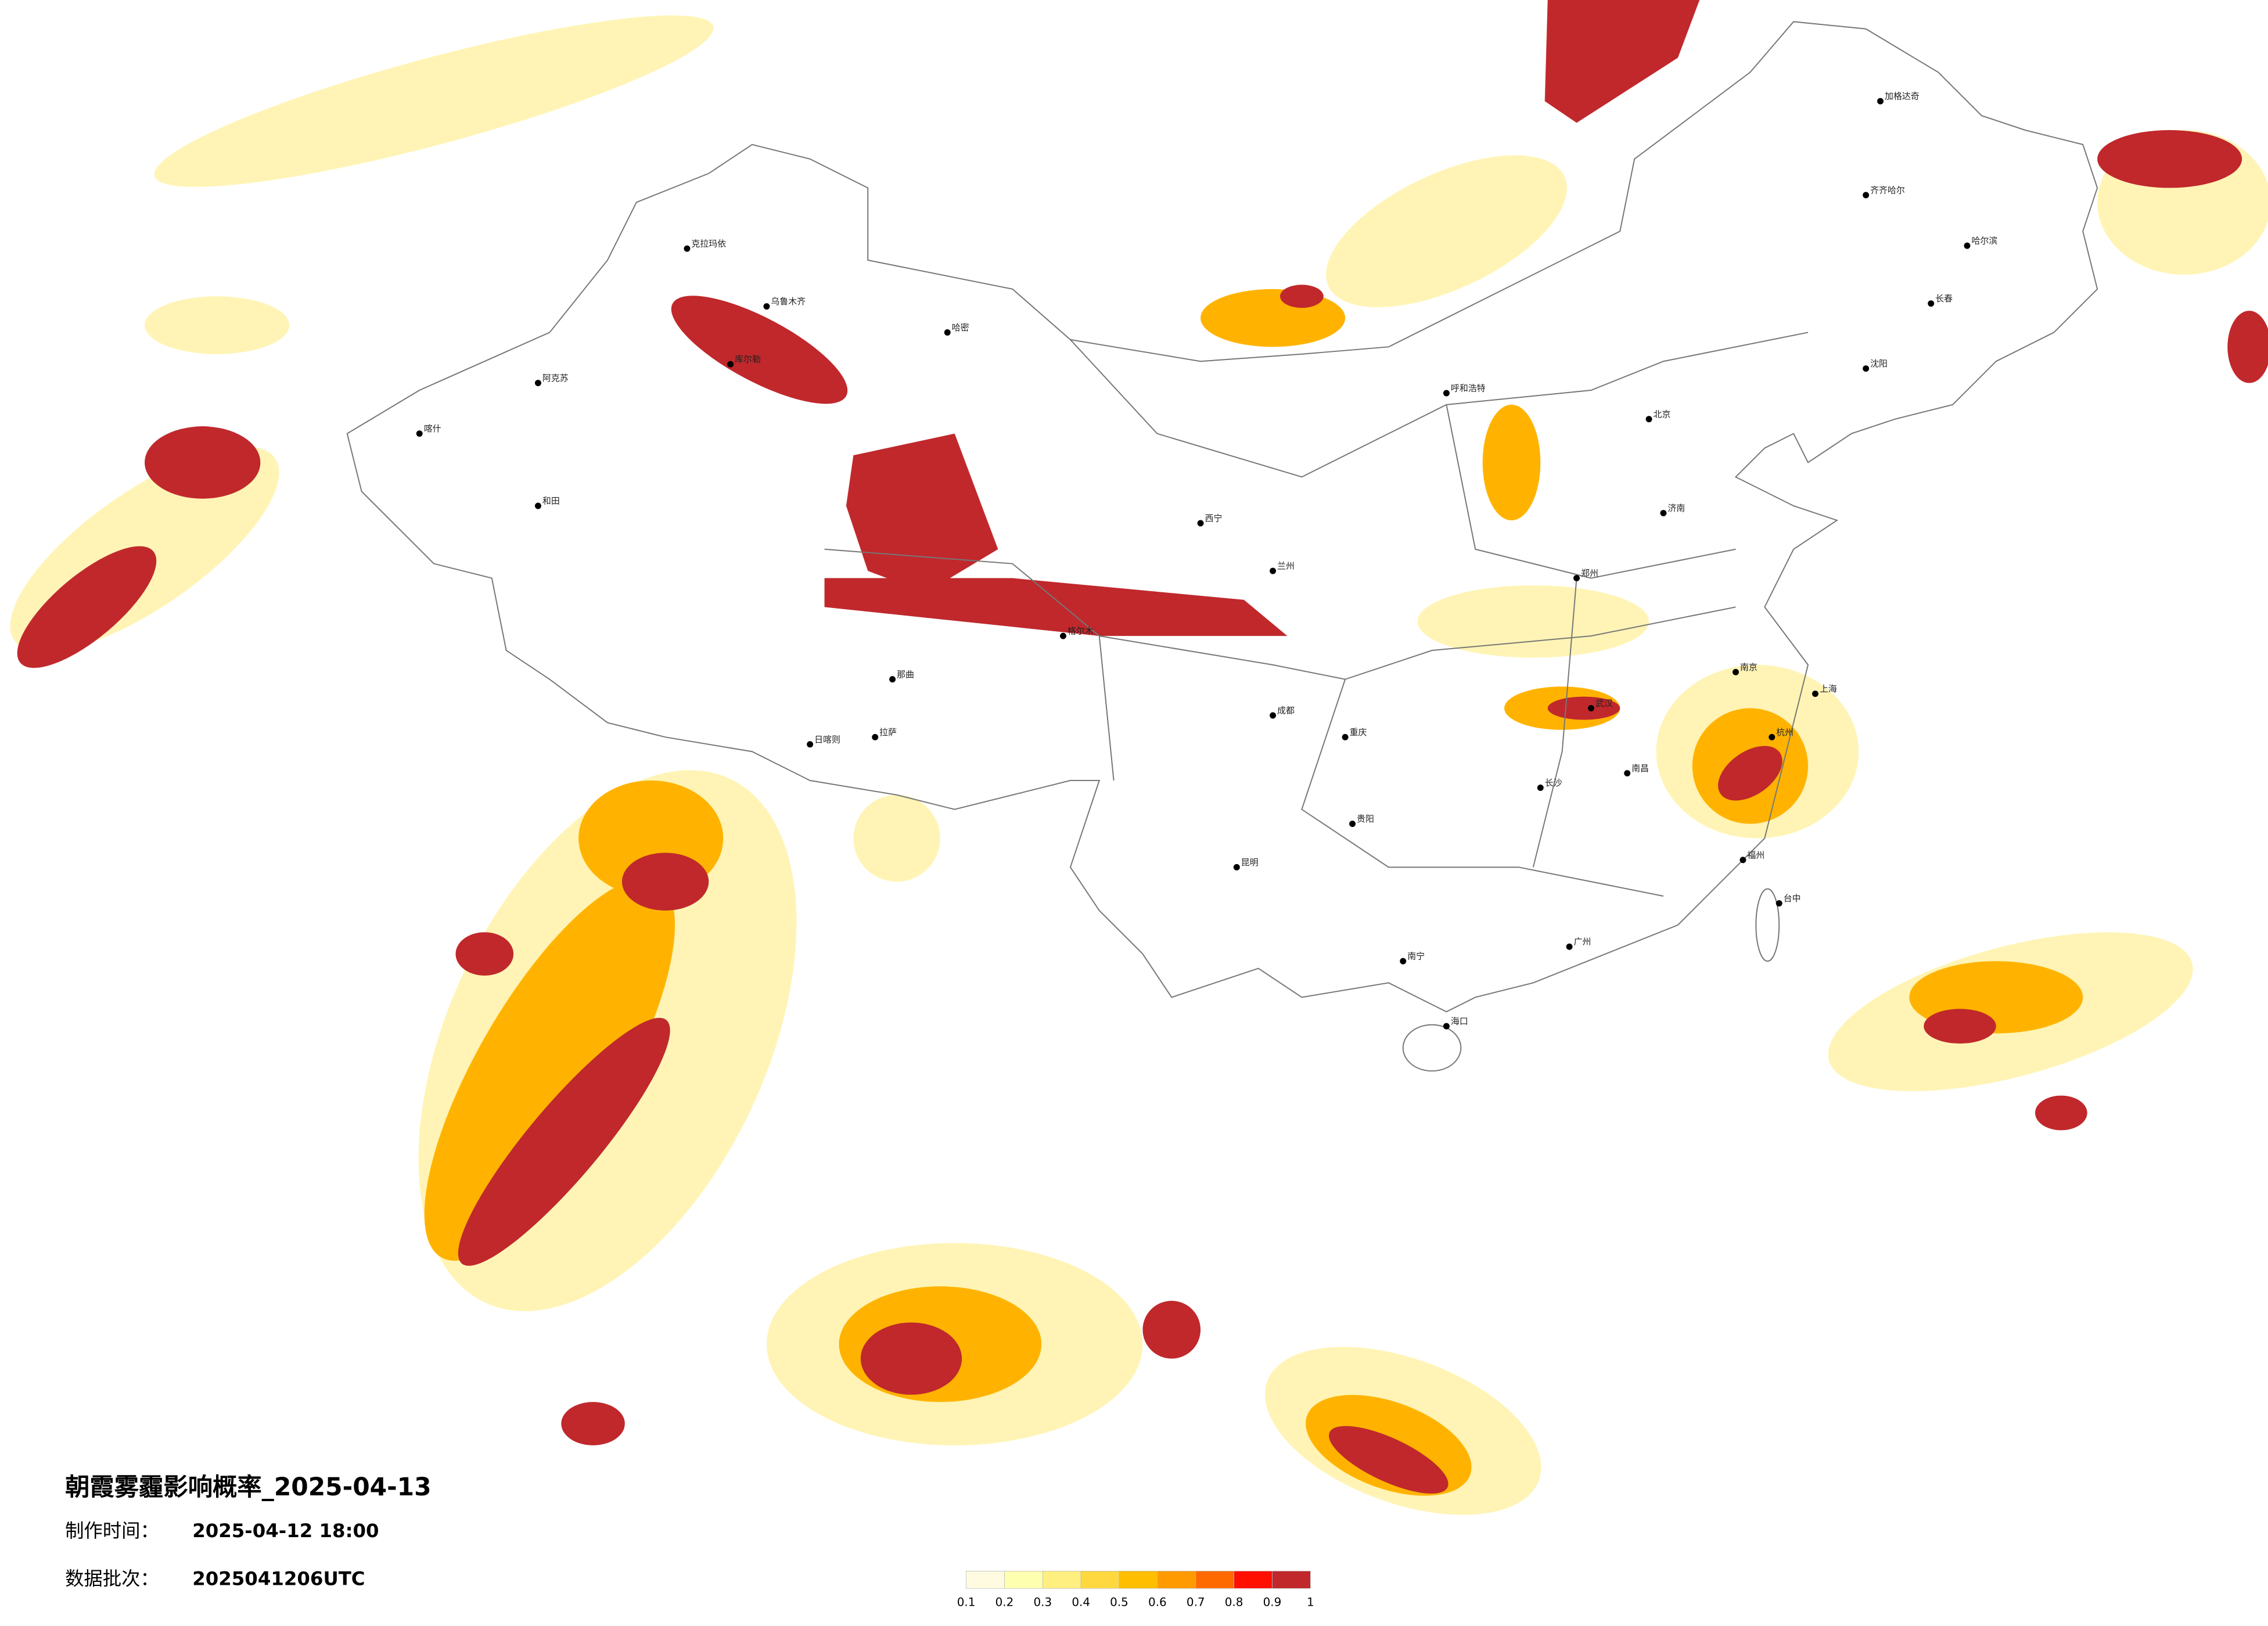  I want to click on legend-tick: 0.4, so click(1081, 1602).